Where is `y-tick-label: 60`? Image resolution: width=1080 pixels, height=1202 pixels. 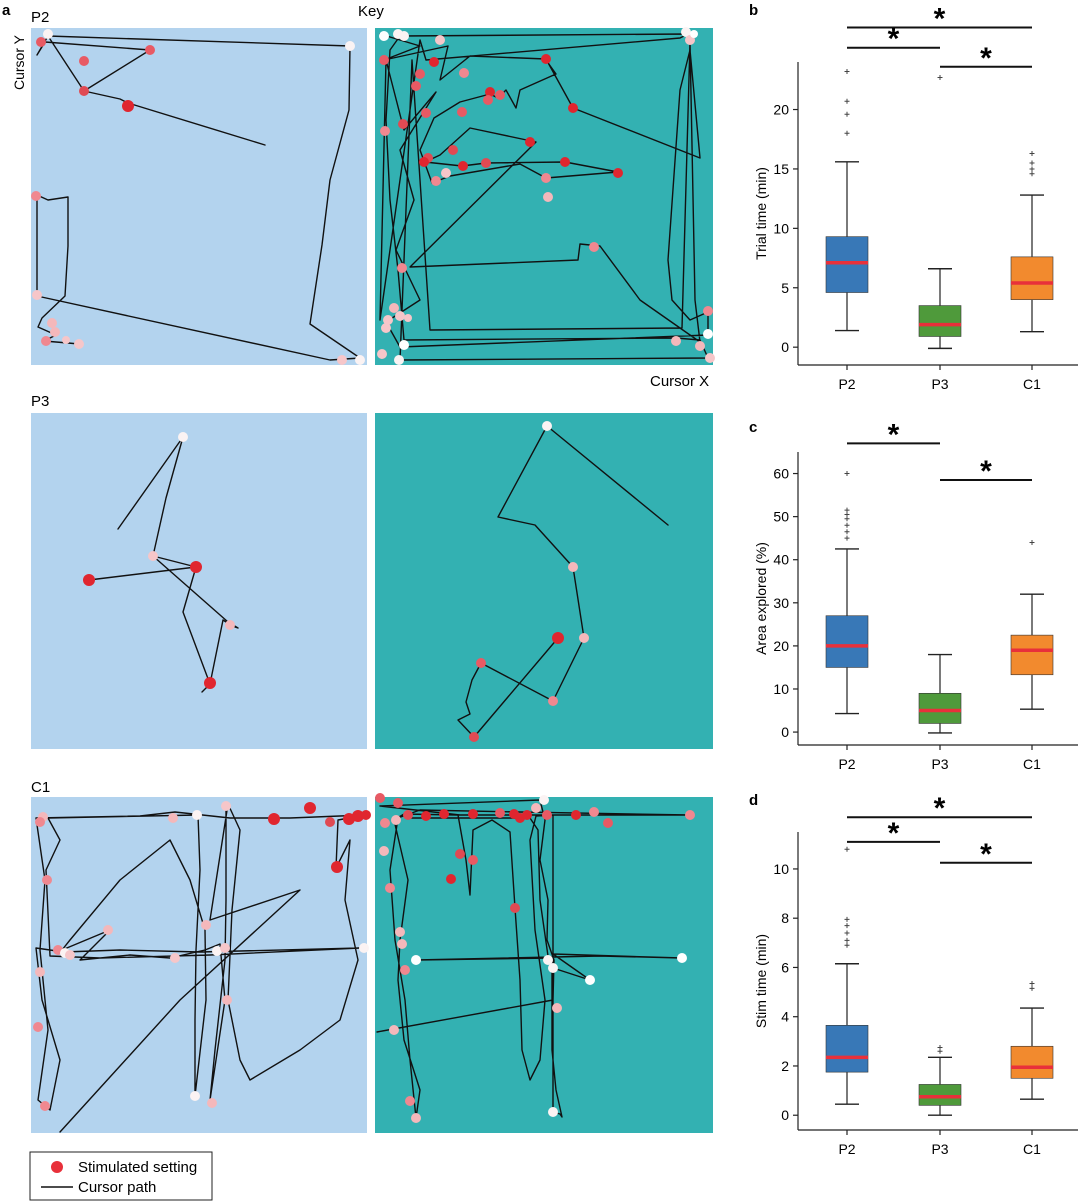 y-tick-label: 60 is located at coordinates (781, 474).